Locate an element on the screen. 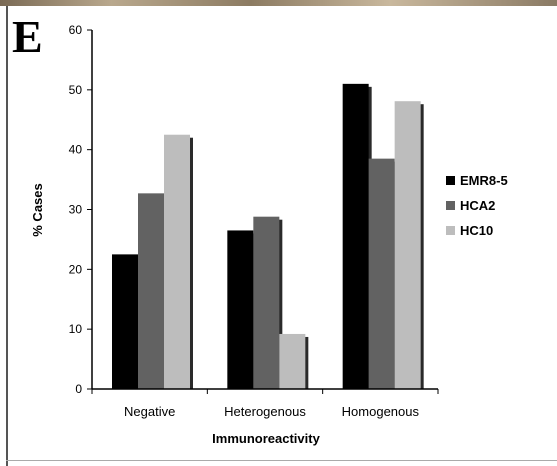  y-tick-label: 60 is located at coordinates (76, 30).